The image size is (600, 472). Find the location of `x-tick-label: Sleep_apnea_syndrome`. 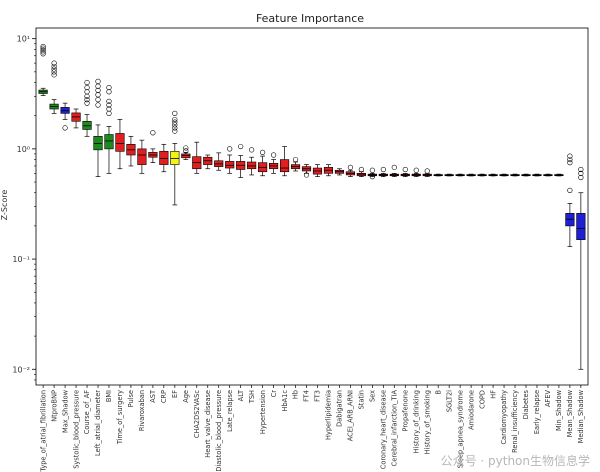

x-tick-label: Sleep_apnea_syndrome is located at coordinates (460, 429).